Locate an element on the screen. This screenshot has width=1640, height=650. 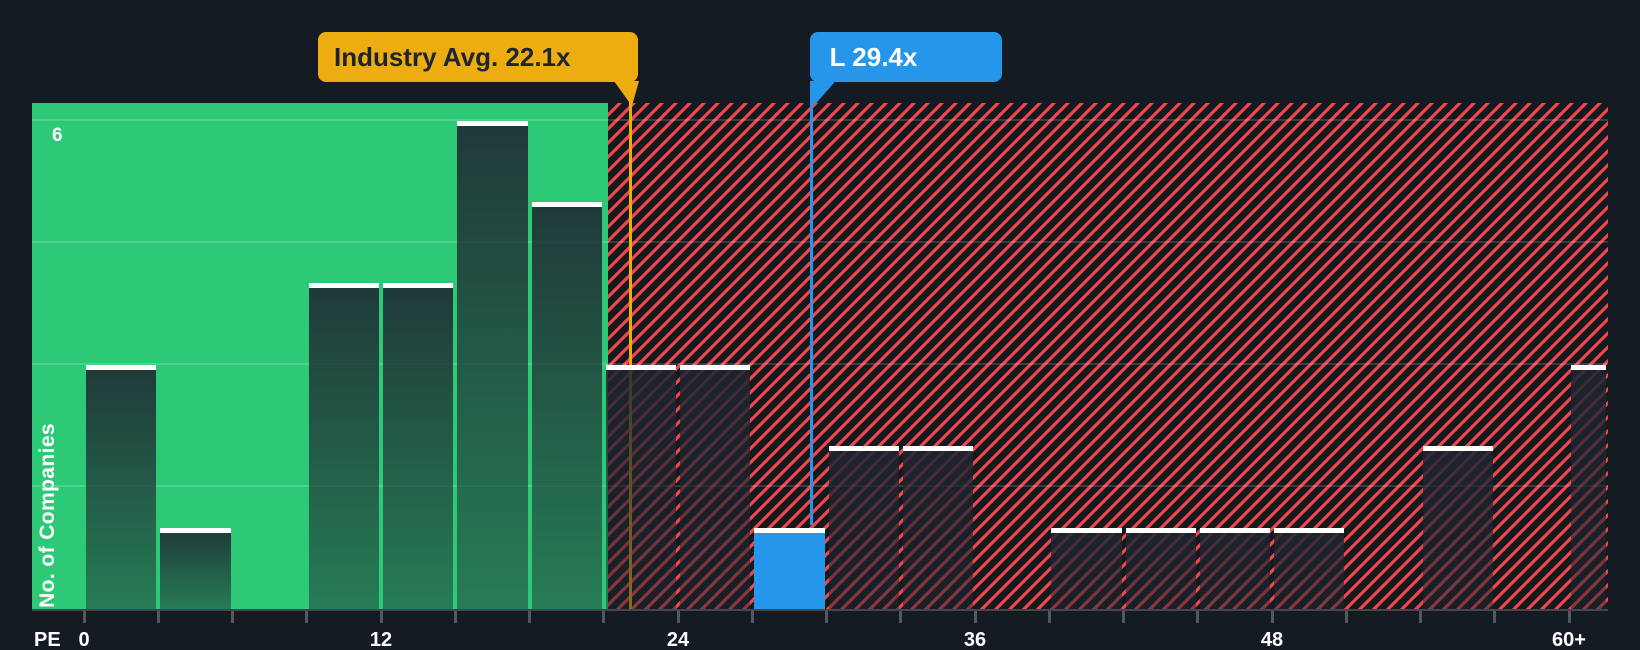
company-marker-line is located at coordinates (812, 303).